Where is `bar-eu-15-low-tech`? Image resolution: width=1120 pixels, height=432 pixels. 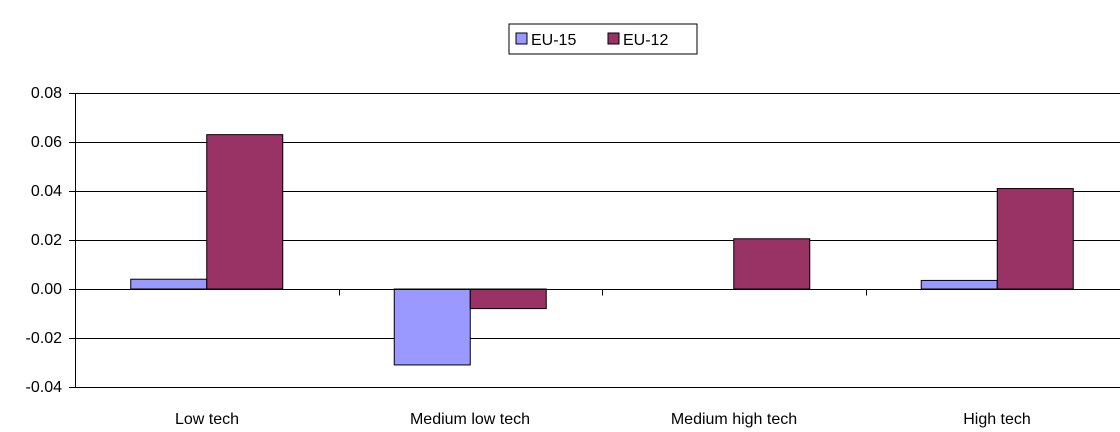
bar-eu-15-low-tech is located at coordinates (169, 284).